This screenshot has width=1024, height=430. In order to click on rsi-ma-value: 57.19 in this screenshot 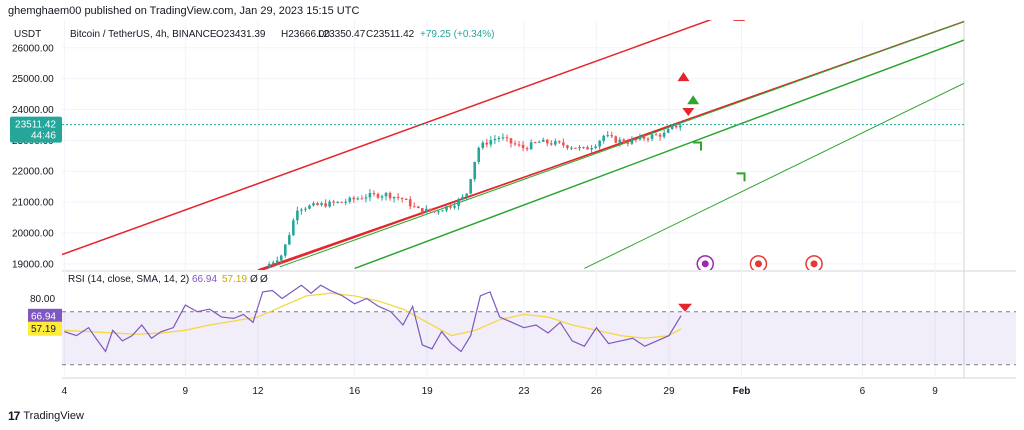, I will do `click(234, 279)`.